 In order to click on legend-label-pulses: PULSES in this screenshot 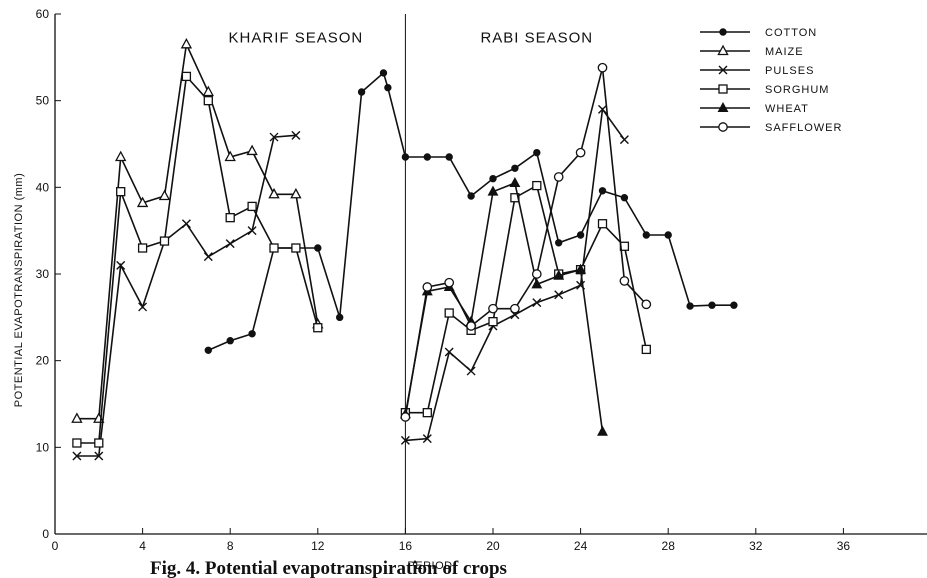, I will do `click(789, 71)`.